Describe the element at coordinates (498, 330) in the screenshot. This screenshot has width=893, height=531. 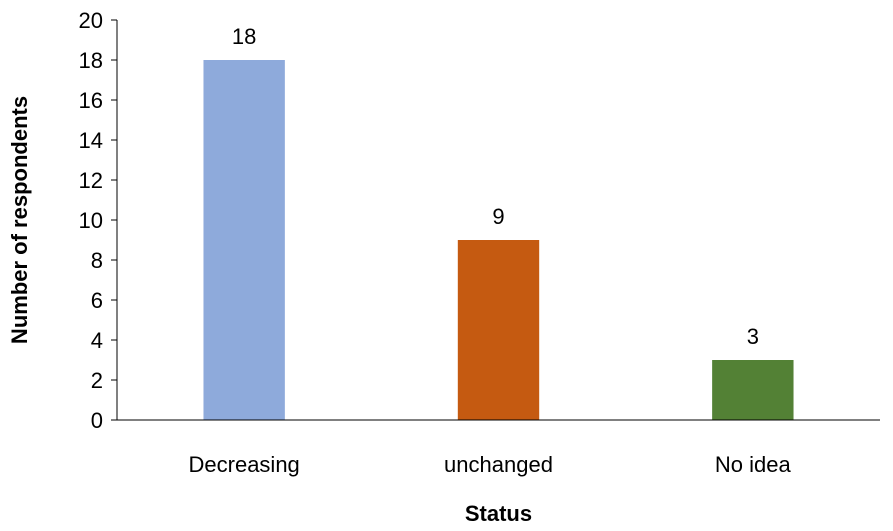
I see `bar-unchanged` at that location.